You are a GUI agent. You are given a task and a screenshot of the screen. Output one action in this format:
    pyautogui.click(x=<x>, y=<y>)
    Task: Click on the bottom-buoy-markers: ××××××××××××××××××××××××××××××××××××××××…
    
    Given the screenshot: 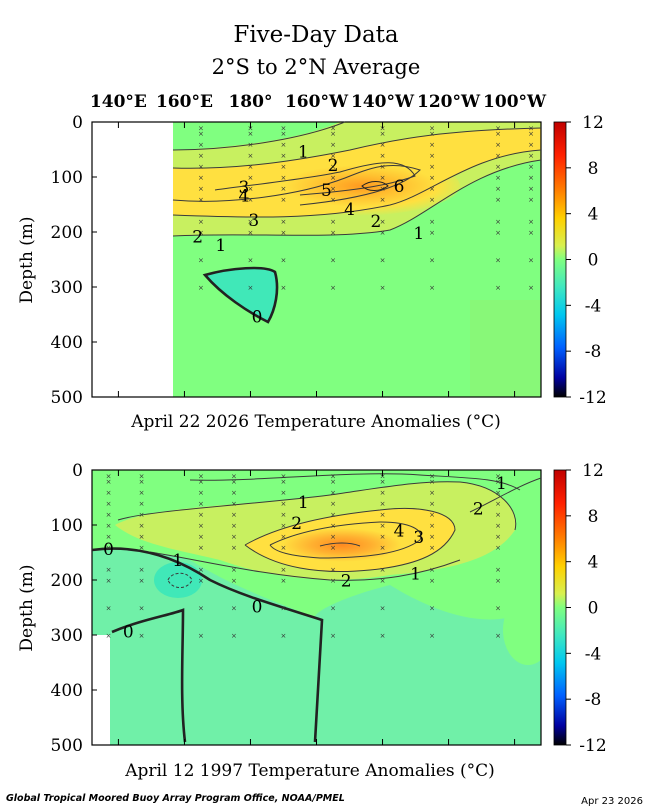 What is the action you would take?
    pyautogui.click(x=303, y=557)
    